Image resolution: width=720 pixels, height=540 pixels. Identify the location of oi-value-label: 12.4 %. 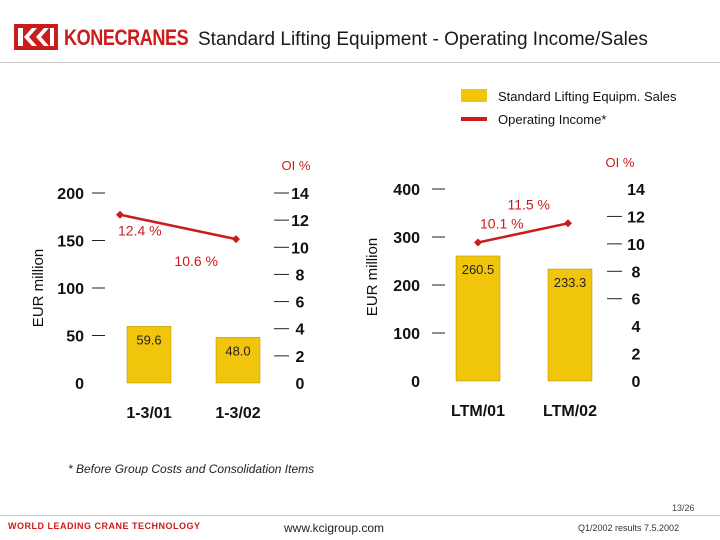
(140, 231).